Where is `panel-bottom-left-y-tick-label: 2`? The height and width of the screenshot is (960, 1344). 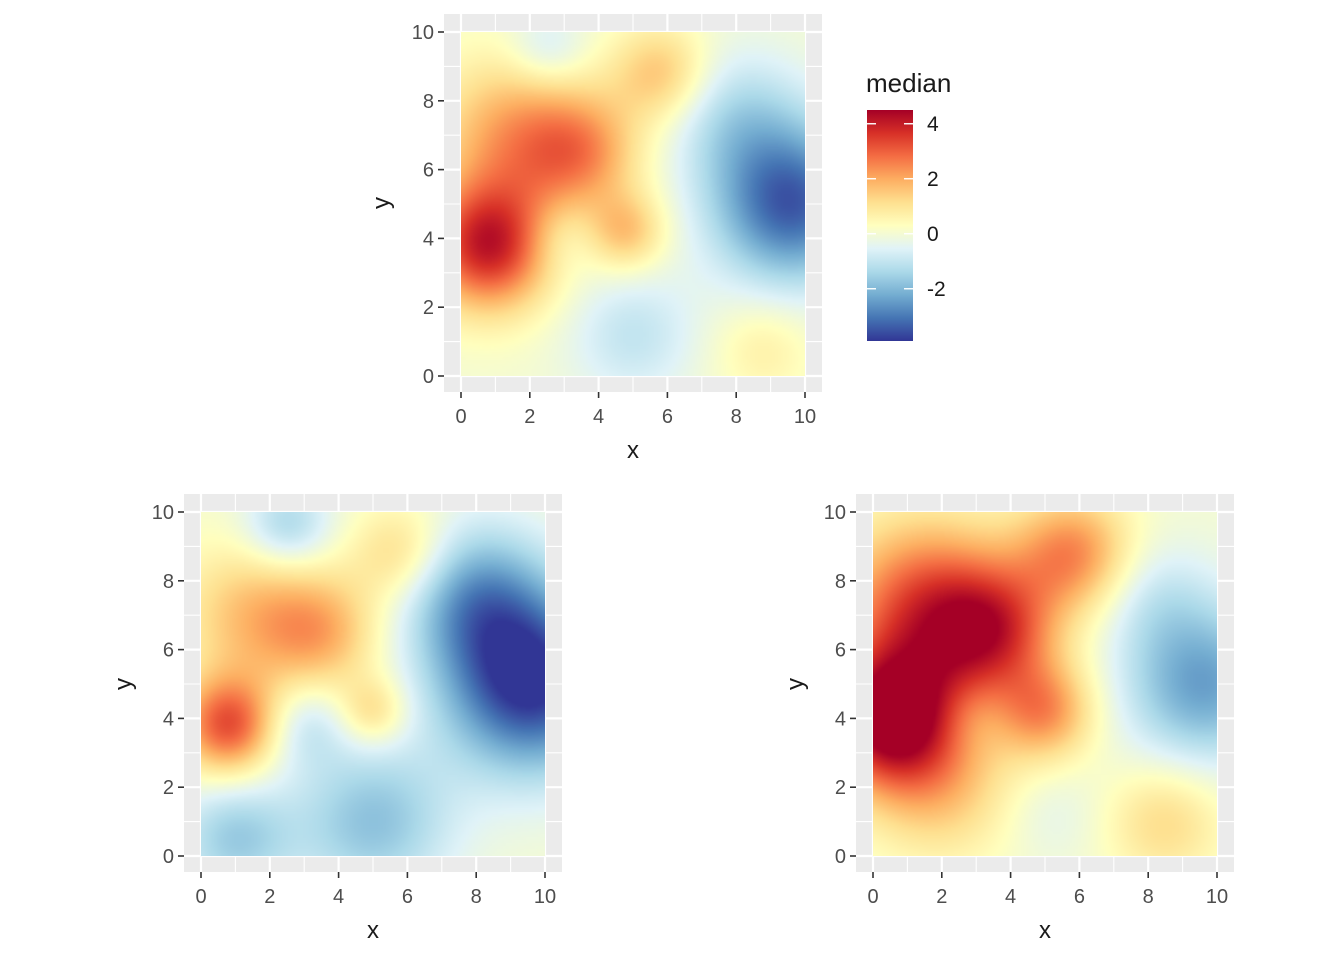
panel-bottom-left-y-tick-label: 2 is located at coordinates (168, 788).